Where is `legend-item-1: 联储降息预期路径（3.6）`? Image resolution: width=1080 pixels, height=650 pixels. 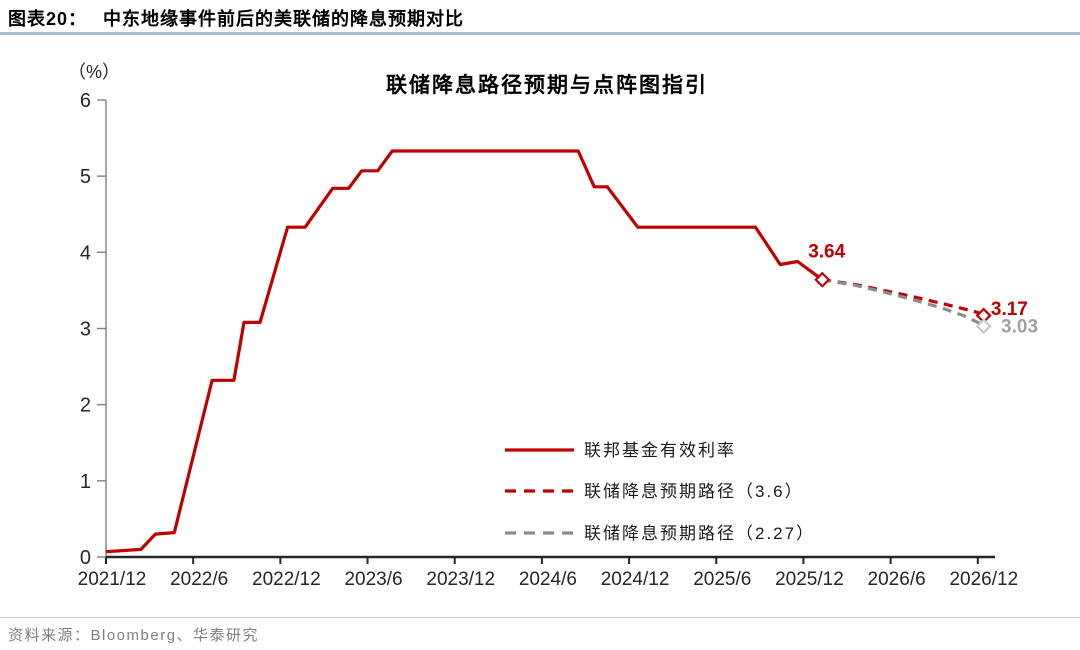 legend-item-1: 联储降息预期路径（3.6） is located at coordinates (654, 491).